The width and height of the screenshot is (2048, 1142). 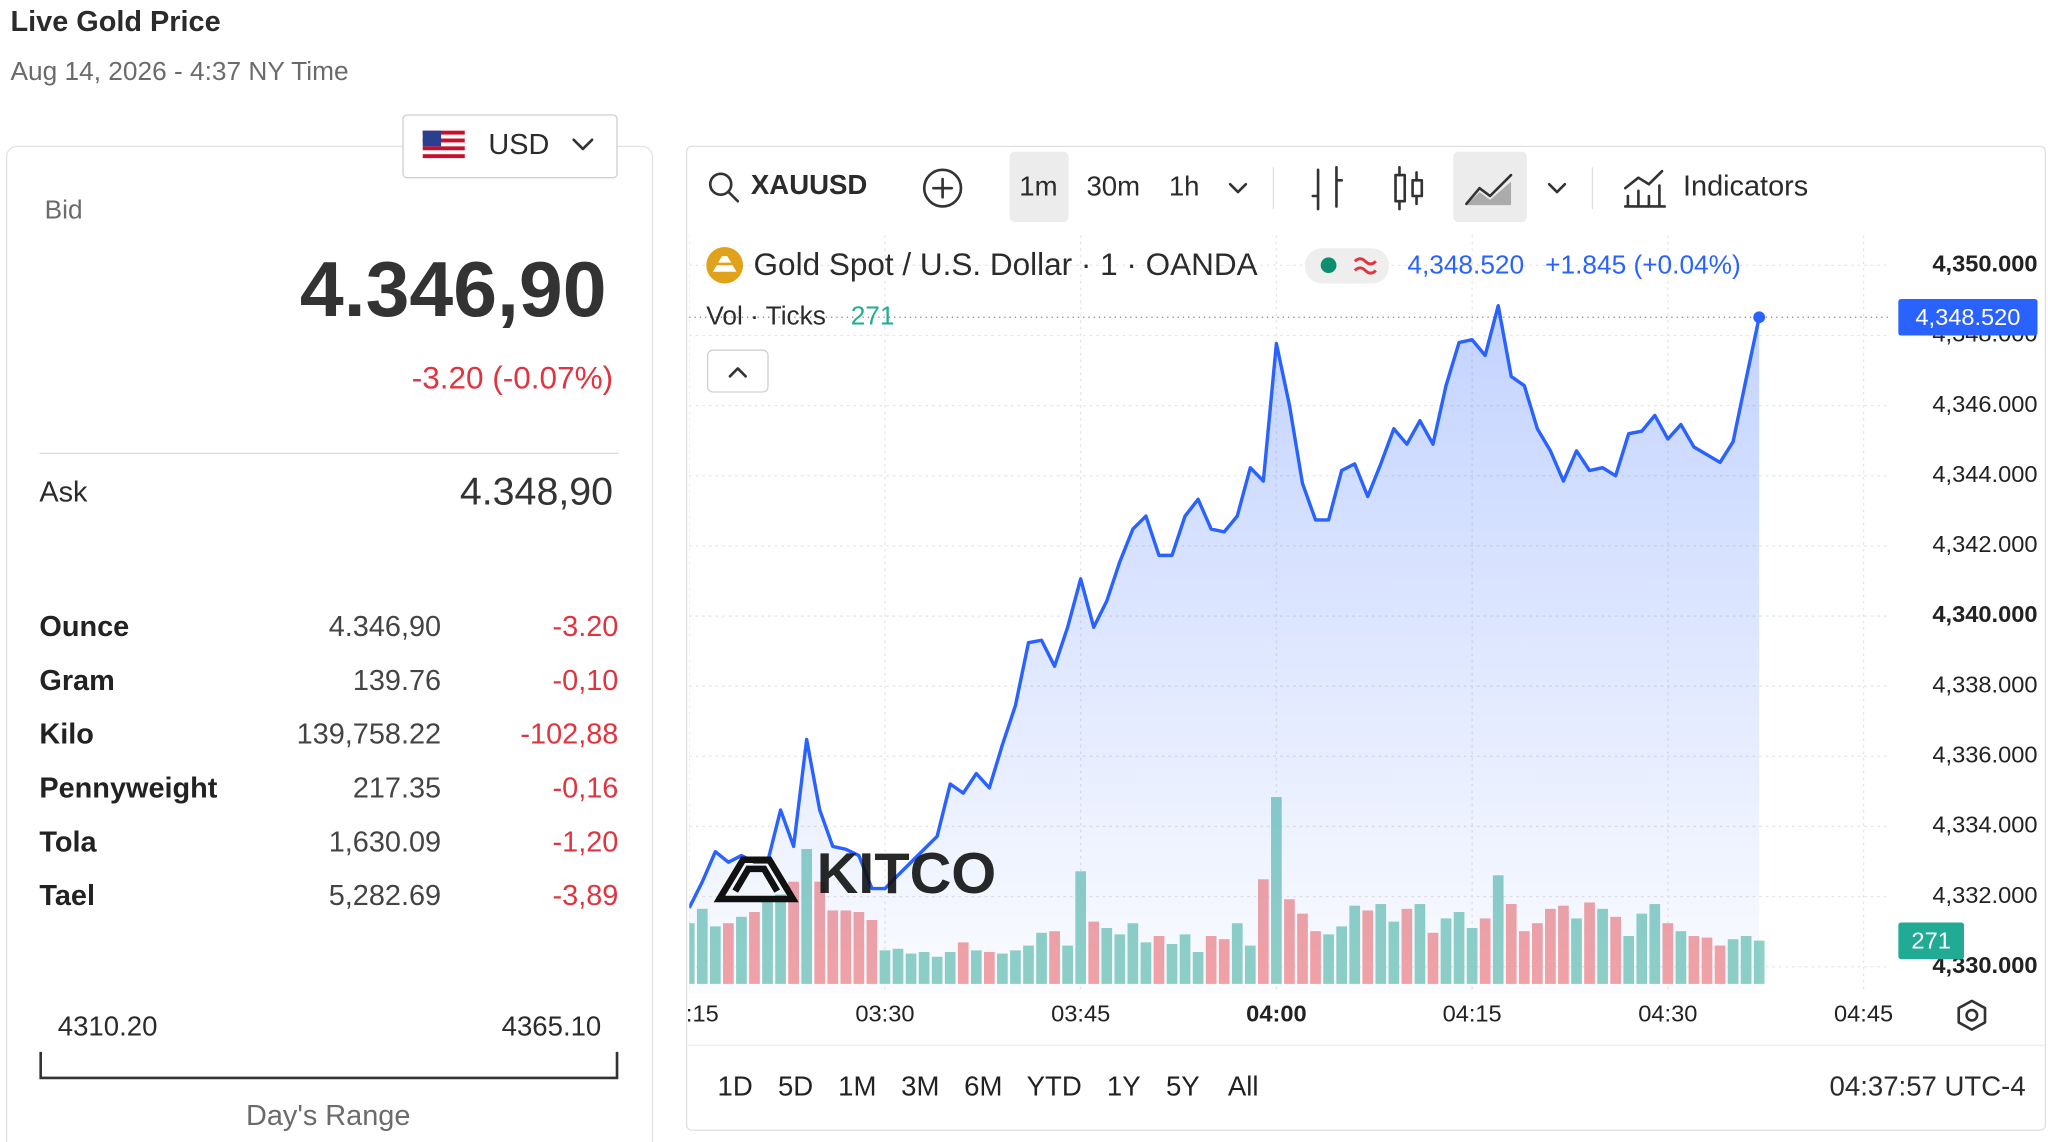 I want to click on period-button: 1M, so click(x=857, y=1086).